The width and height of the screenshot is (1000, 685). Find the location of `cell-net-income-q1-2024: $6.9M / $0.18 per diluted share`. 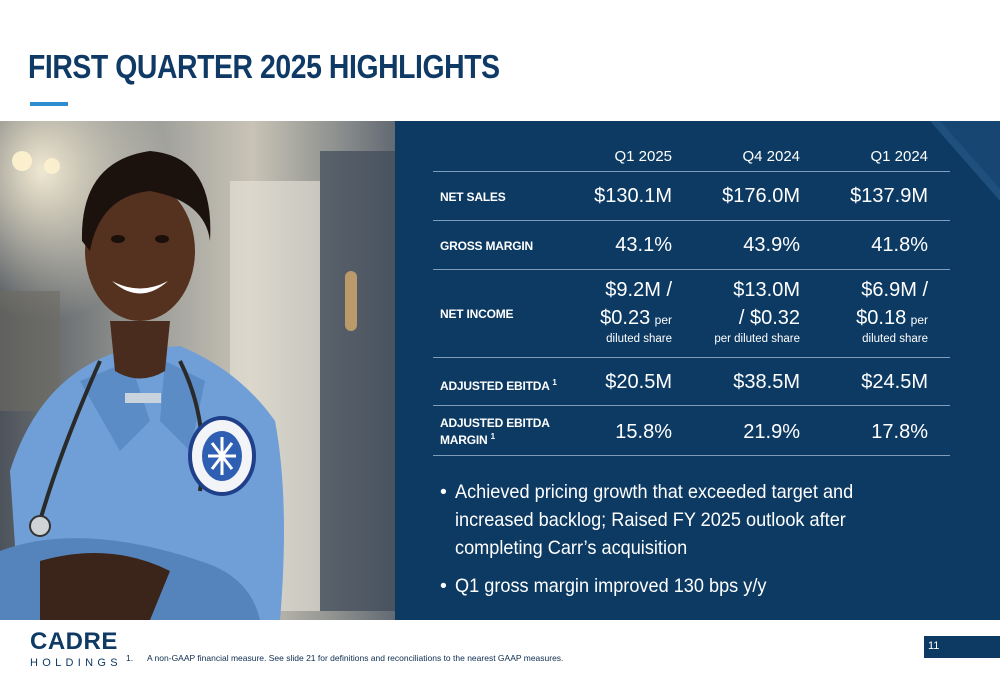

cell-net-income-q1-2024: $6.9M / $0.18 per diluted share is located at coordinates (858, 311).